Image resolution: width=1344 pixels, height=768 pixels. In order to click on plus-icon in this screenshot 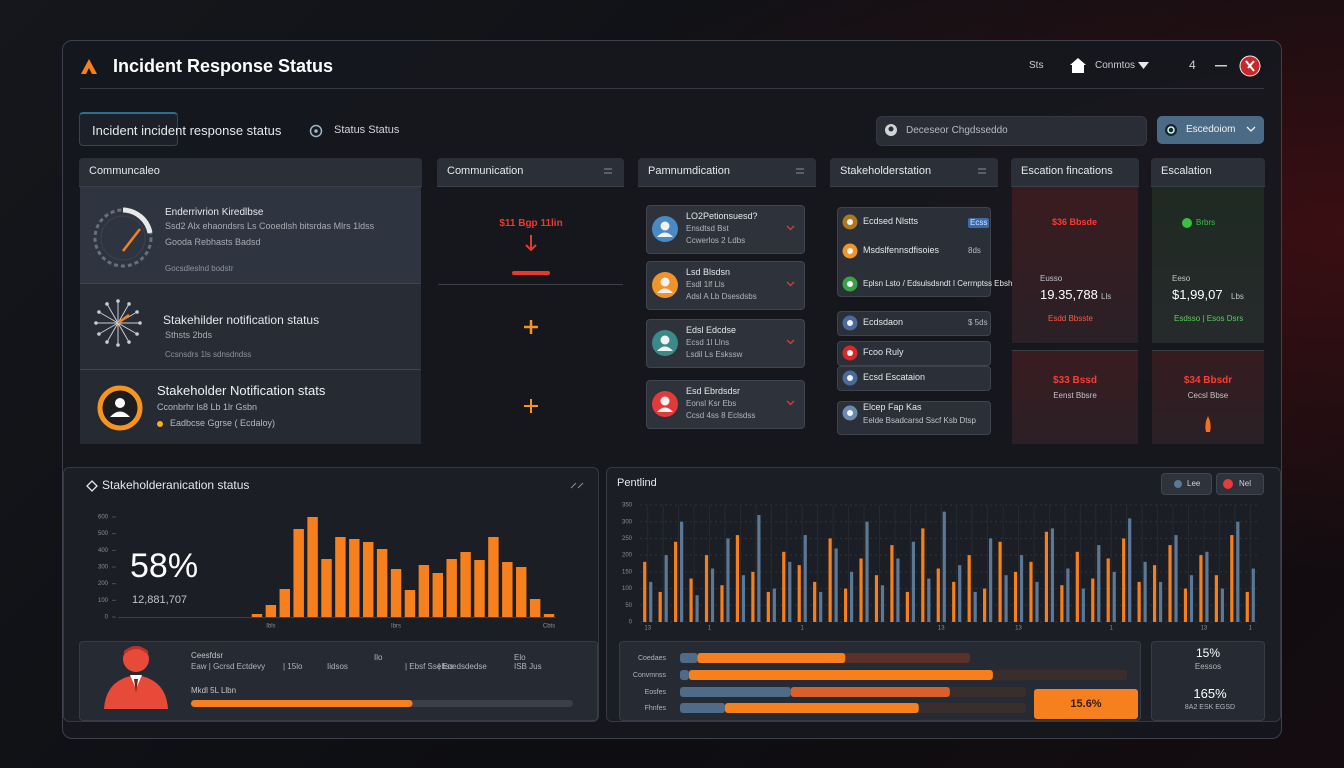, I will do `click(531, 327)`.